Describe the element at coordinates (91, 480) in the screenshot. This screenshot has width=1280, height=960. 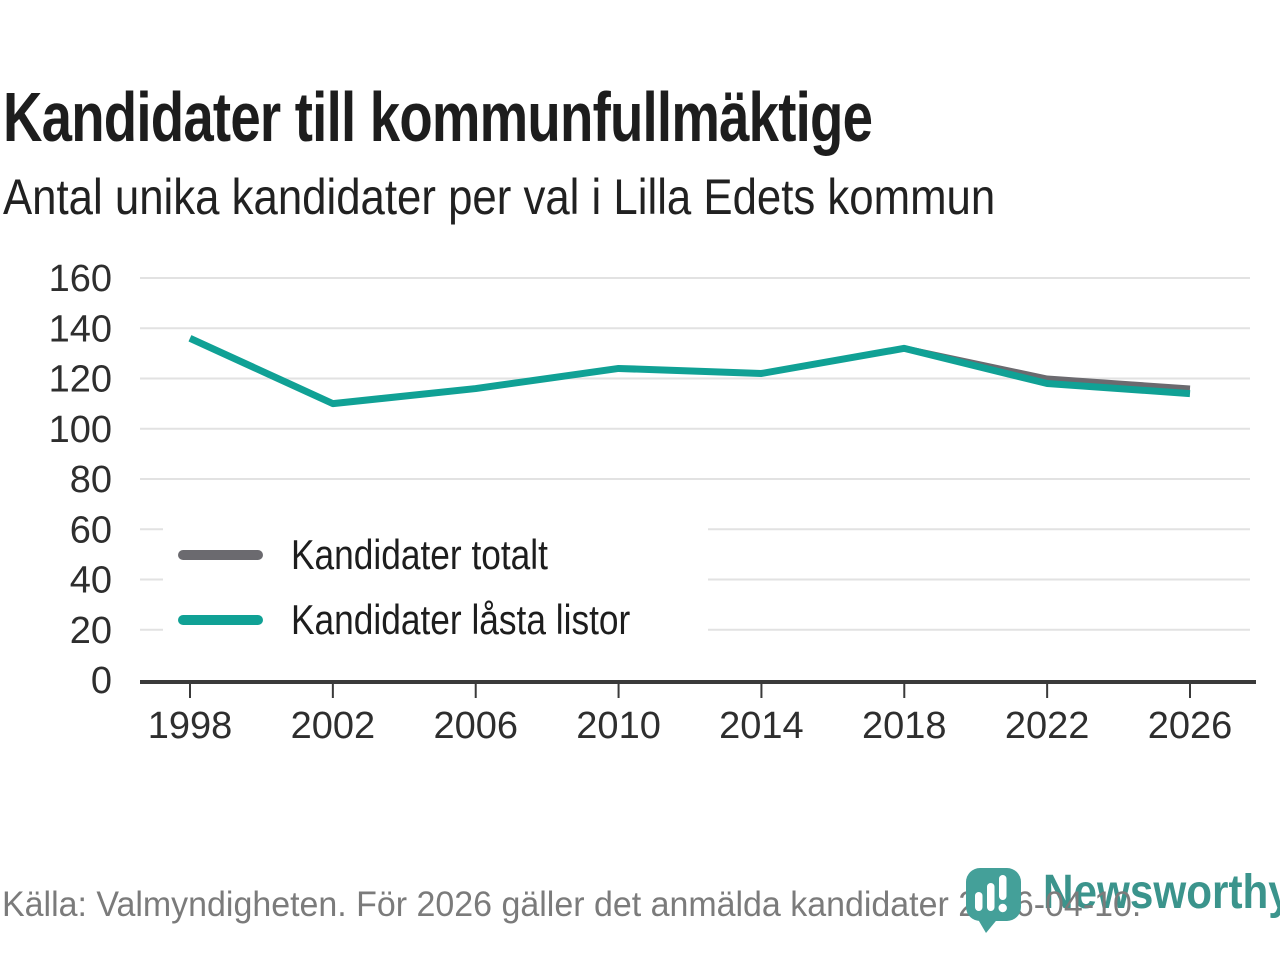
I see `svg-text: 80` at that location.